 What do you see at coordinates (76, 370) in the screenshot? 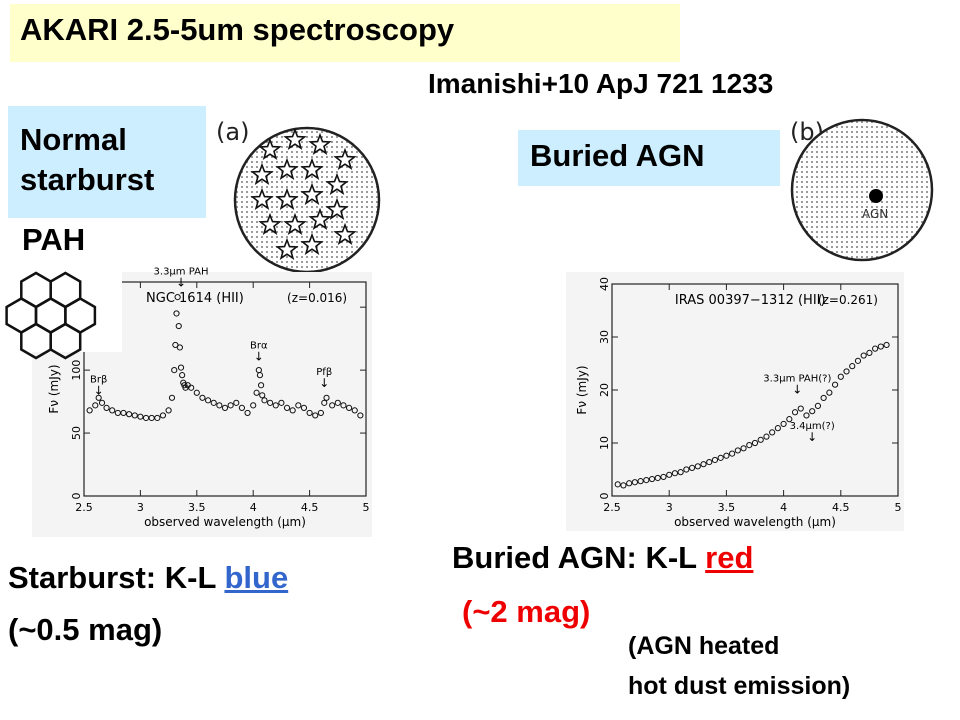
I see `y-tick-label: 100` at bounding box center [76, 370].